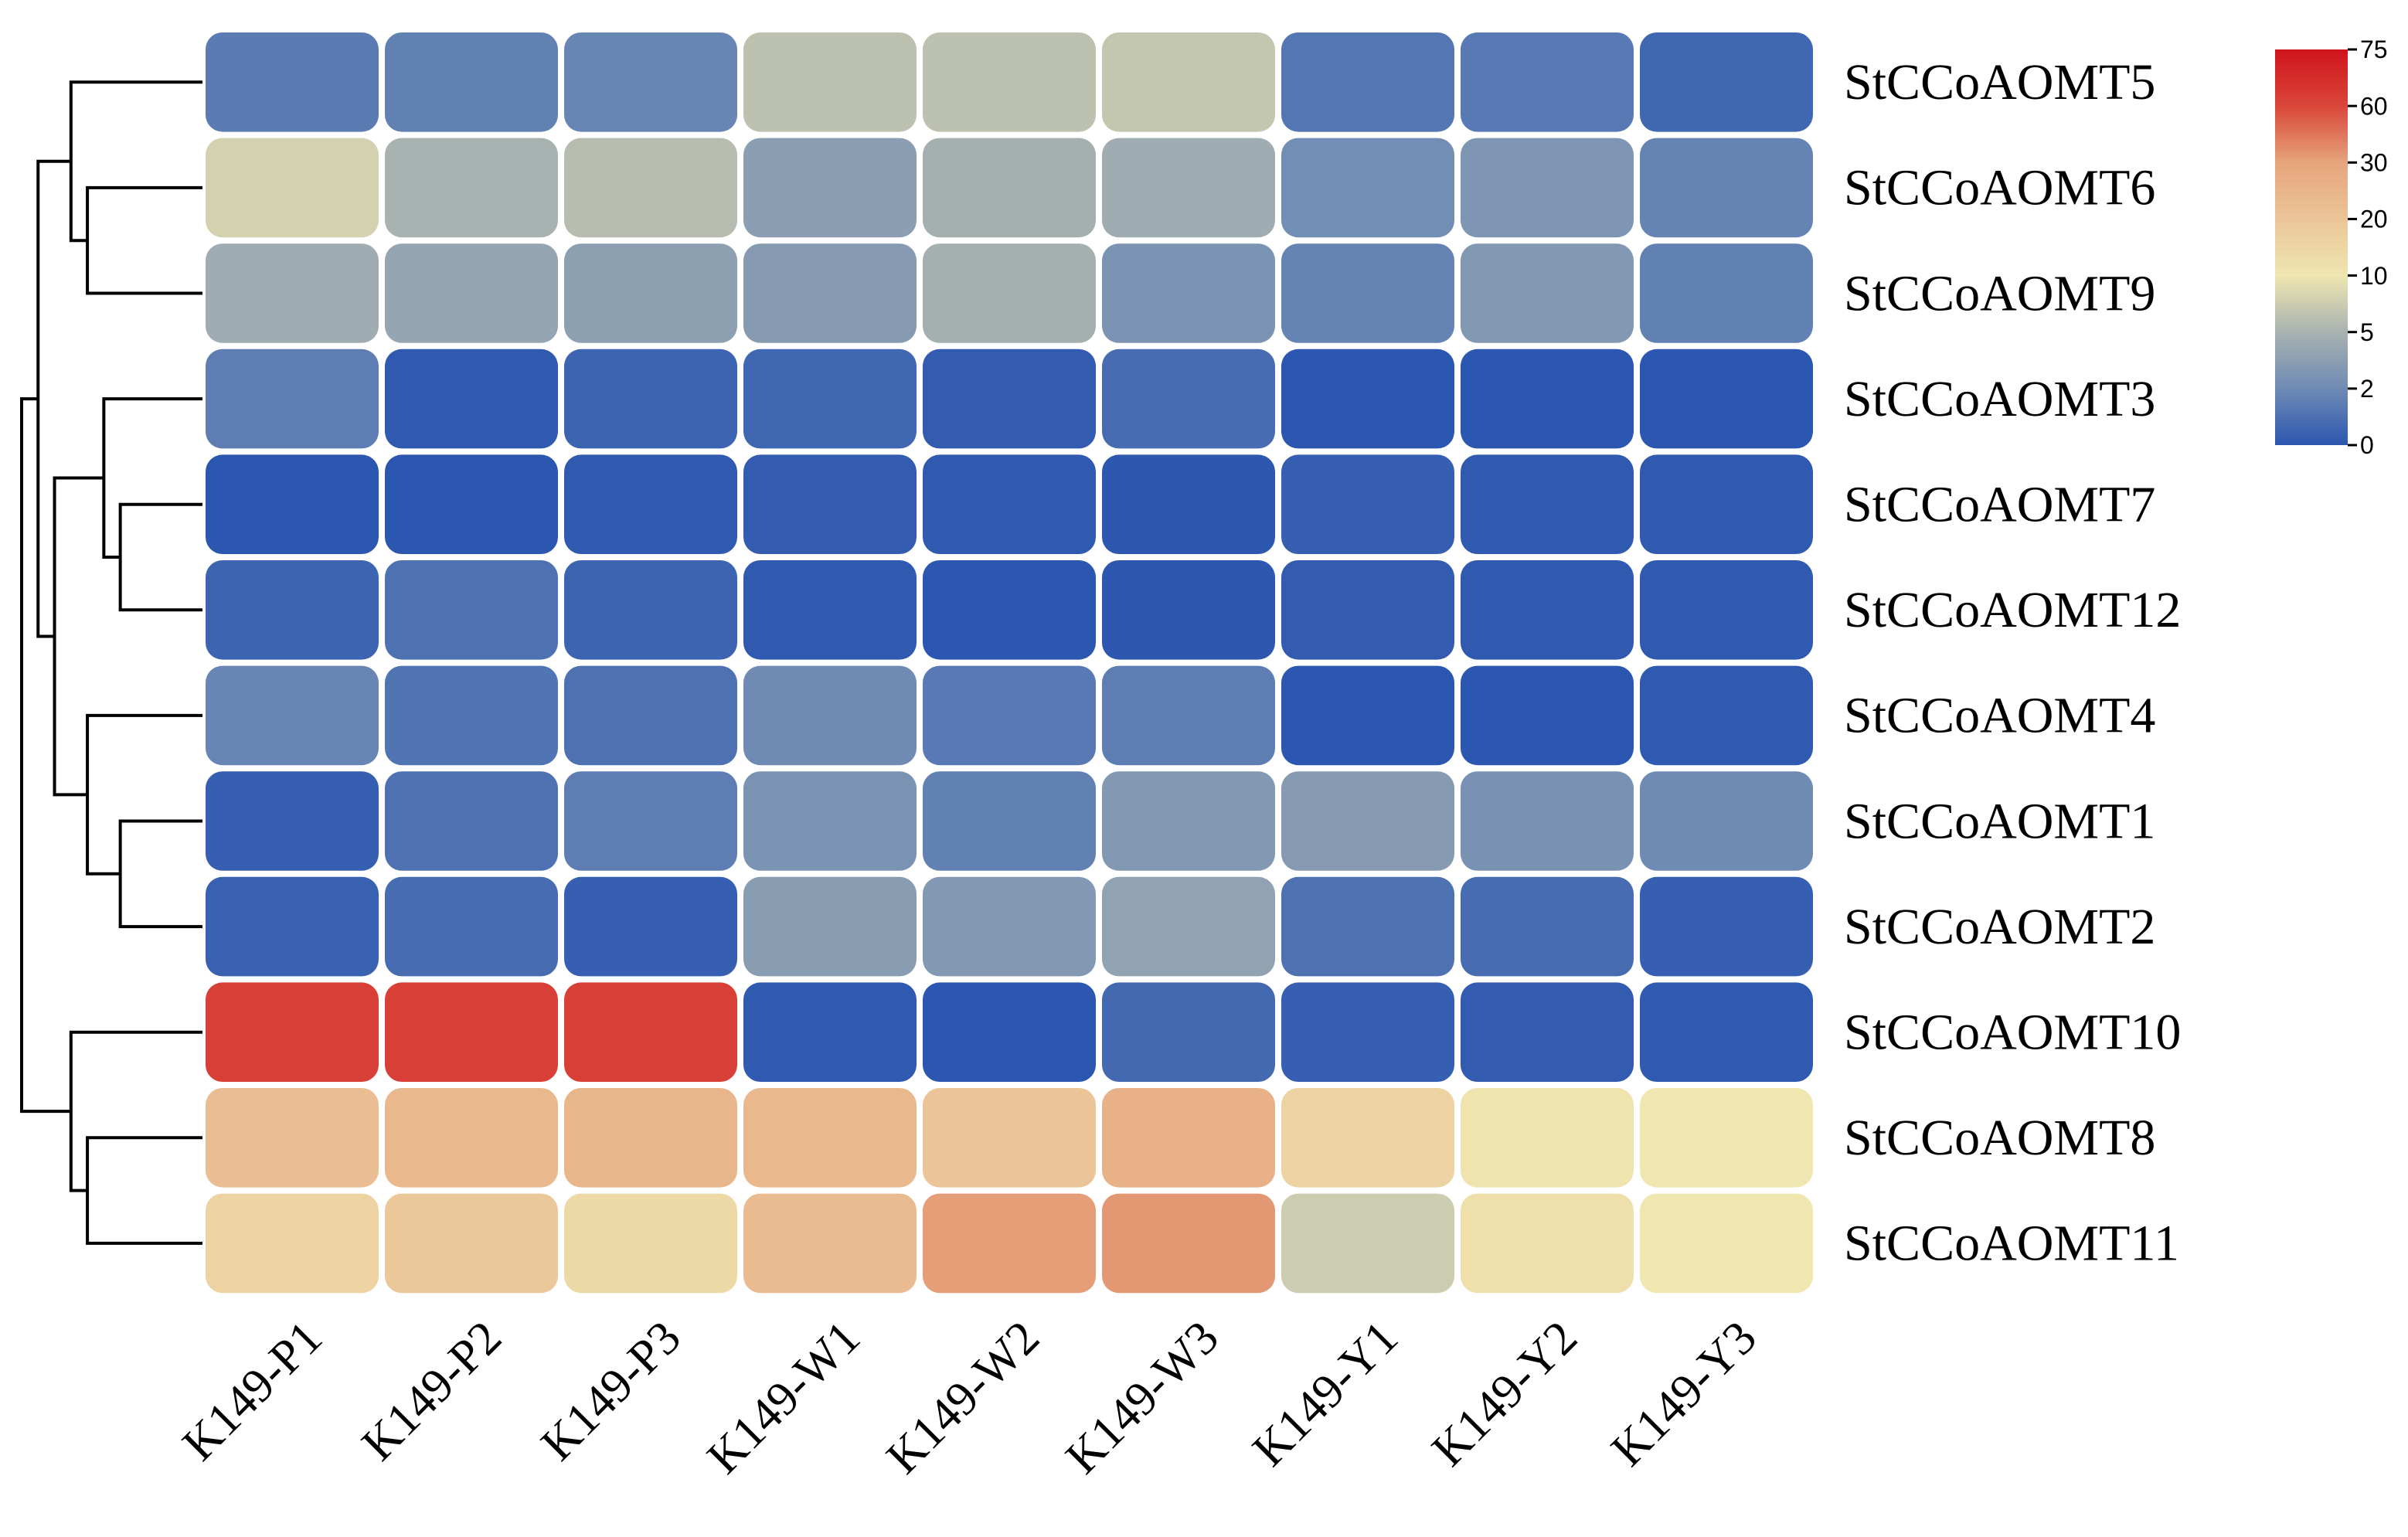  Describe the element at coordinates (471, 504) in the screenshot. I see `heatmap-cell-StCCoAOMT7-K149-P2` at that location.